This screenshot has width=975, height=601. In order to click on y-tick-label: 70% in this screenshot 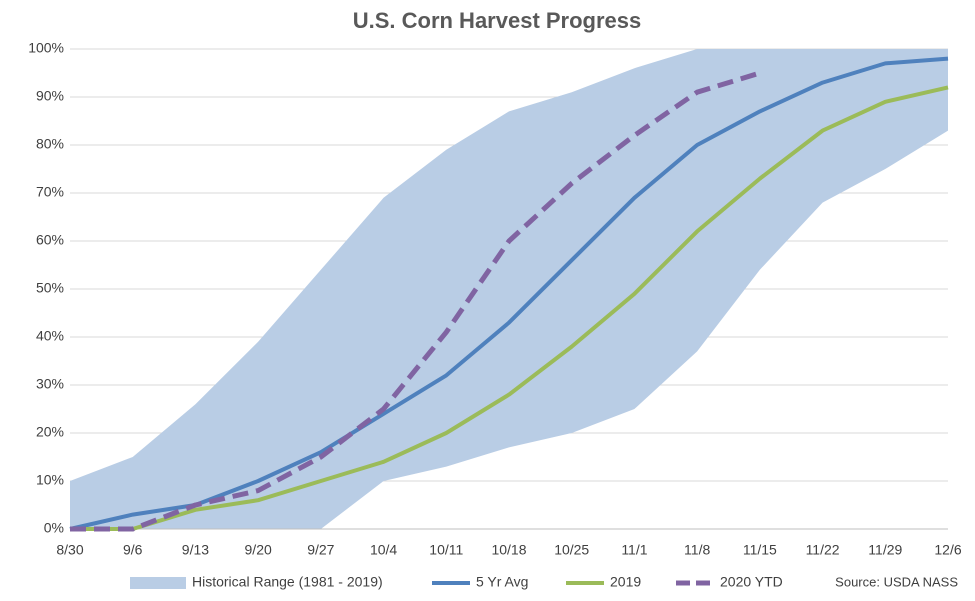, I will do `click(50, 192)`.